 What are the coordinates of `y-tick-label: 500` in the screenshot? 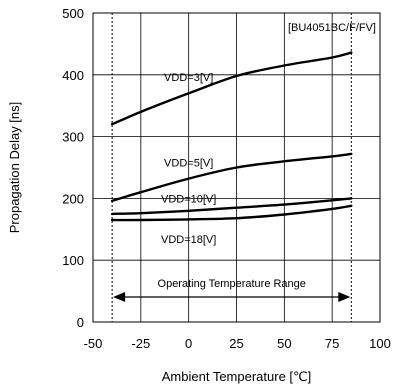 It's located at (73, 13).